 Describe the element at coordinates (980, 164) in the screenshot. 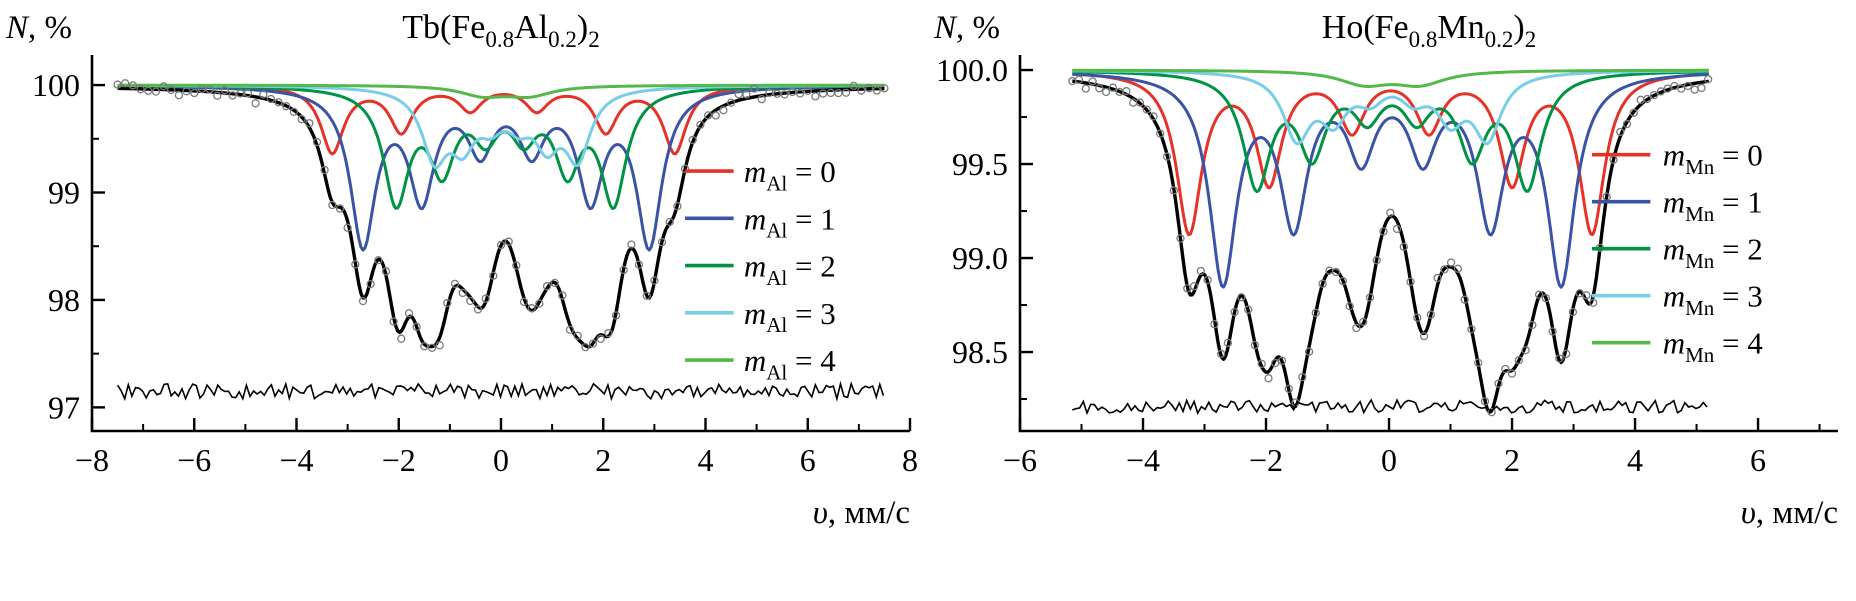

I see `y-tick-label: 99.5` at that location.